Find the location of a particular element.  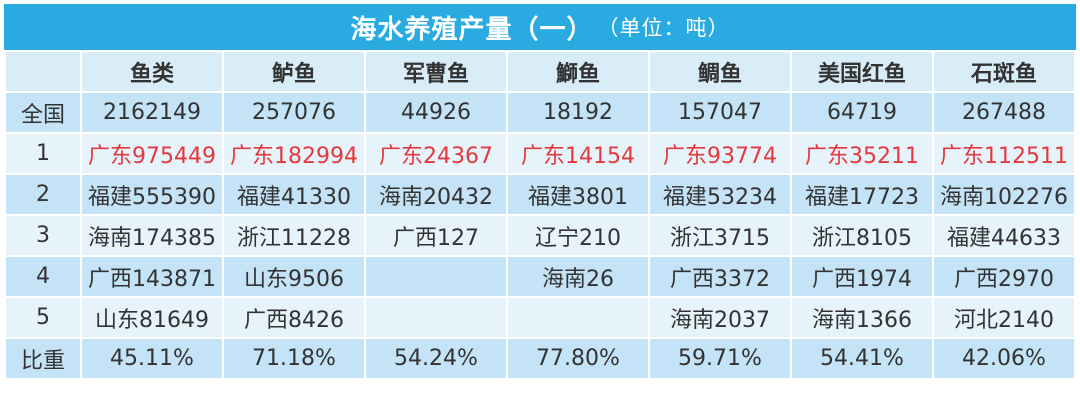

table-cell: 福建53234 is located at coordinates (720, 194).